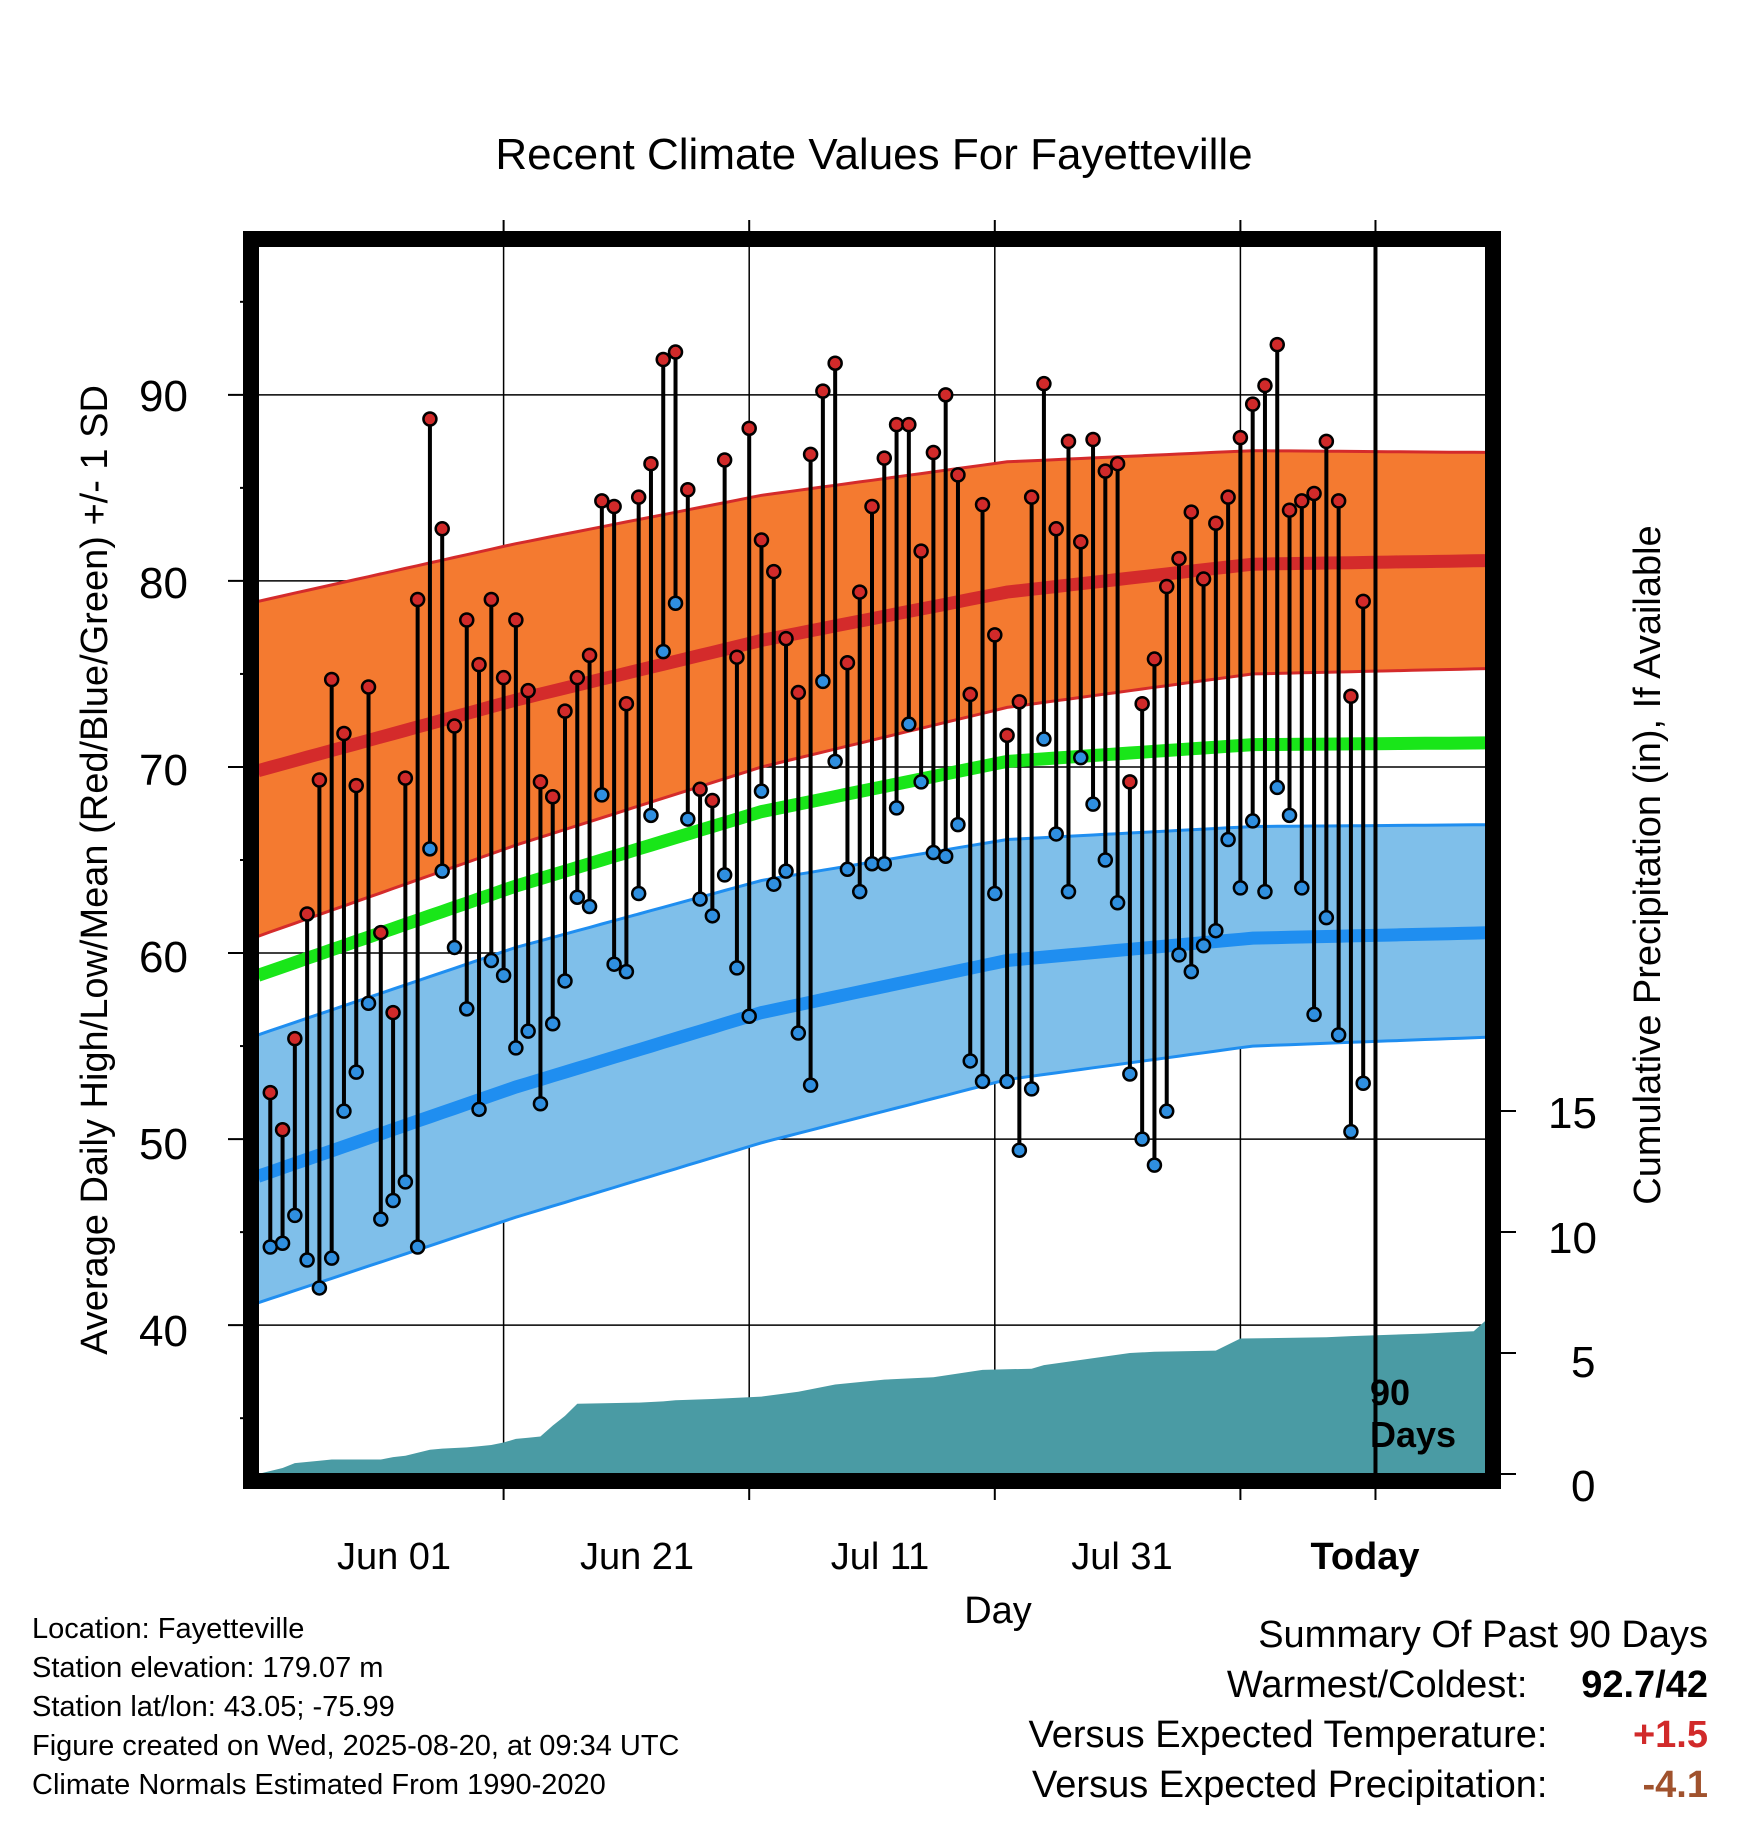  Describe the element at coordinates (1365, 1557) in the screenshot. I see `x-tick-label-today: Today` at that location.